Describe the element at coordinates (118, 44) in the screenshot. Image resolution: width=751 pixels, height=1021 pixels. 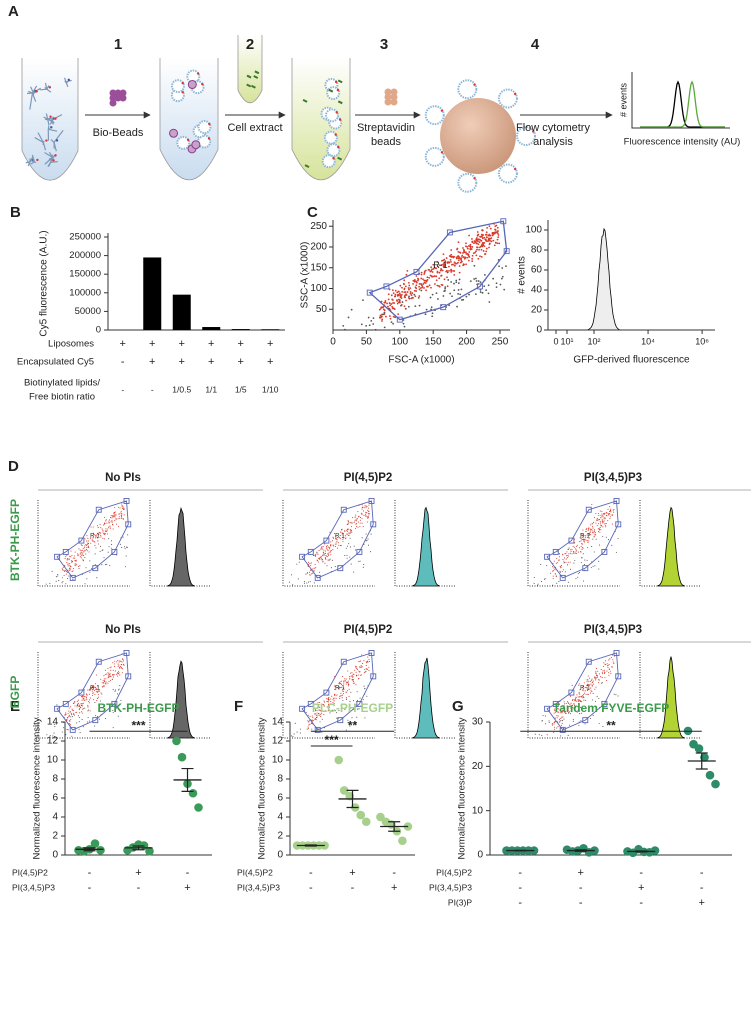
I see `step-number: 1` at that location.